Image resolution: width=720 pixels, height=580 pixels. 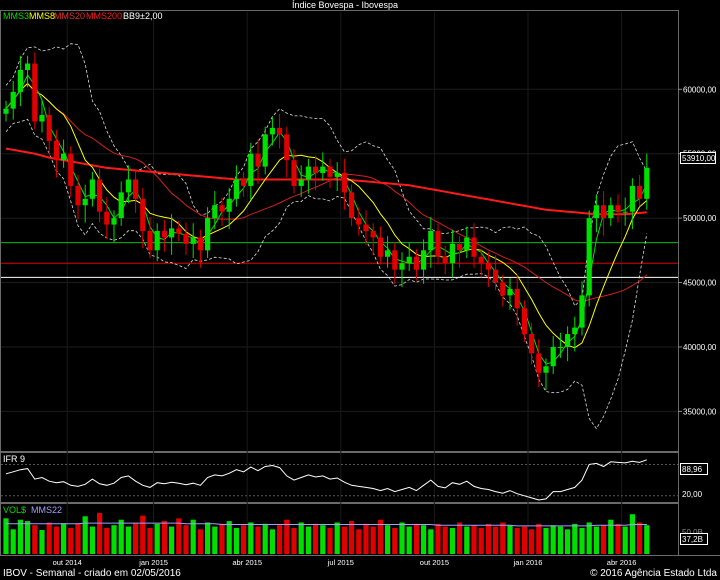 What do you see at coordinates (67, 562) in the screenshot?
I see `x-tick-label: out 2014` at bounding box center [67, 562].